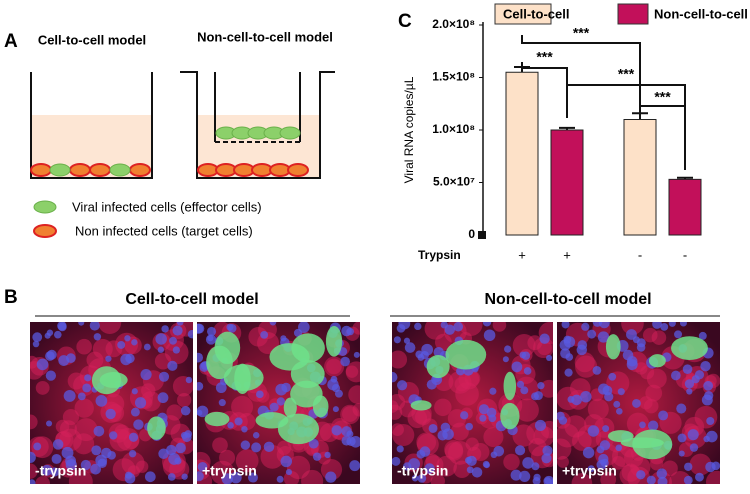 This screenshot has width=750, height=494. I want to click on legend-label: Cell-to-cell, so click(536, 13).